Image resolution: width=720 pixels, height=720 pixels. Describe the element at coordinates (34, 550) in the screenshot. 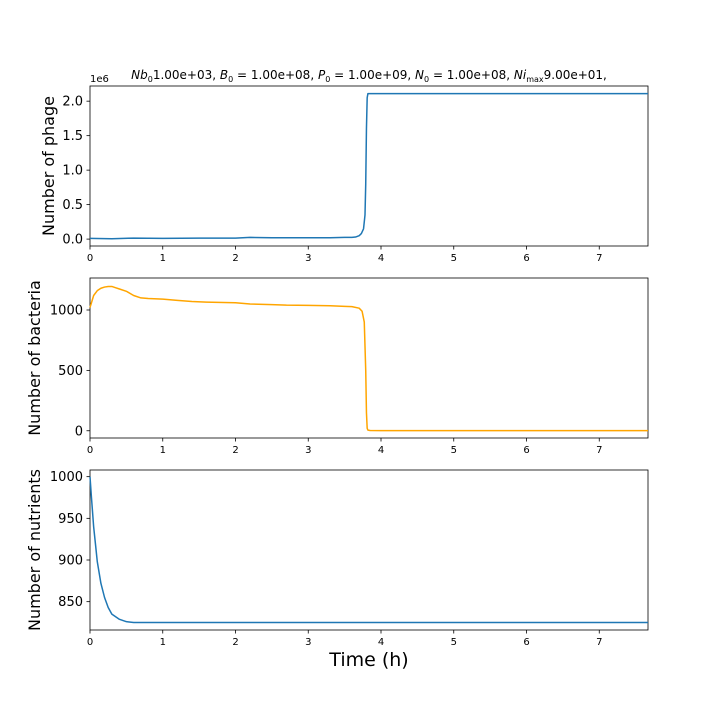

I see `nutrients-y-axis-label: Number of nutrients` at that location.